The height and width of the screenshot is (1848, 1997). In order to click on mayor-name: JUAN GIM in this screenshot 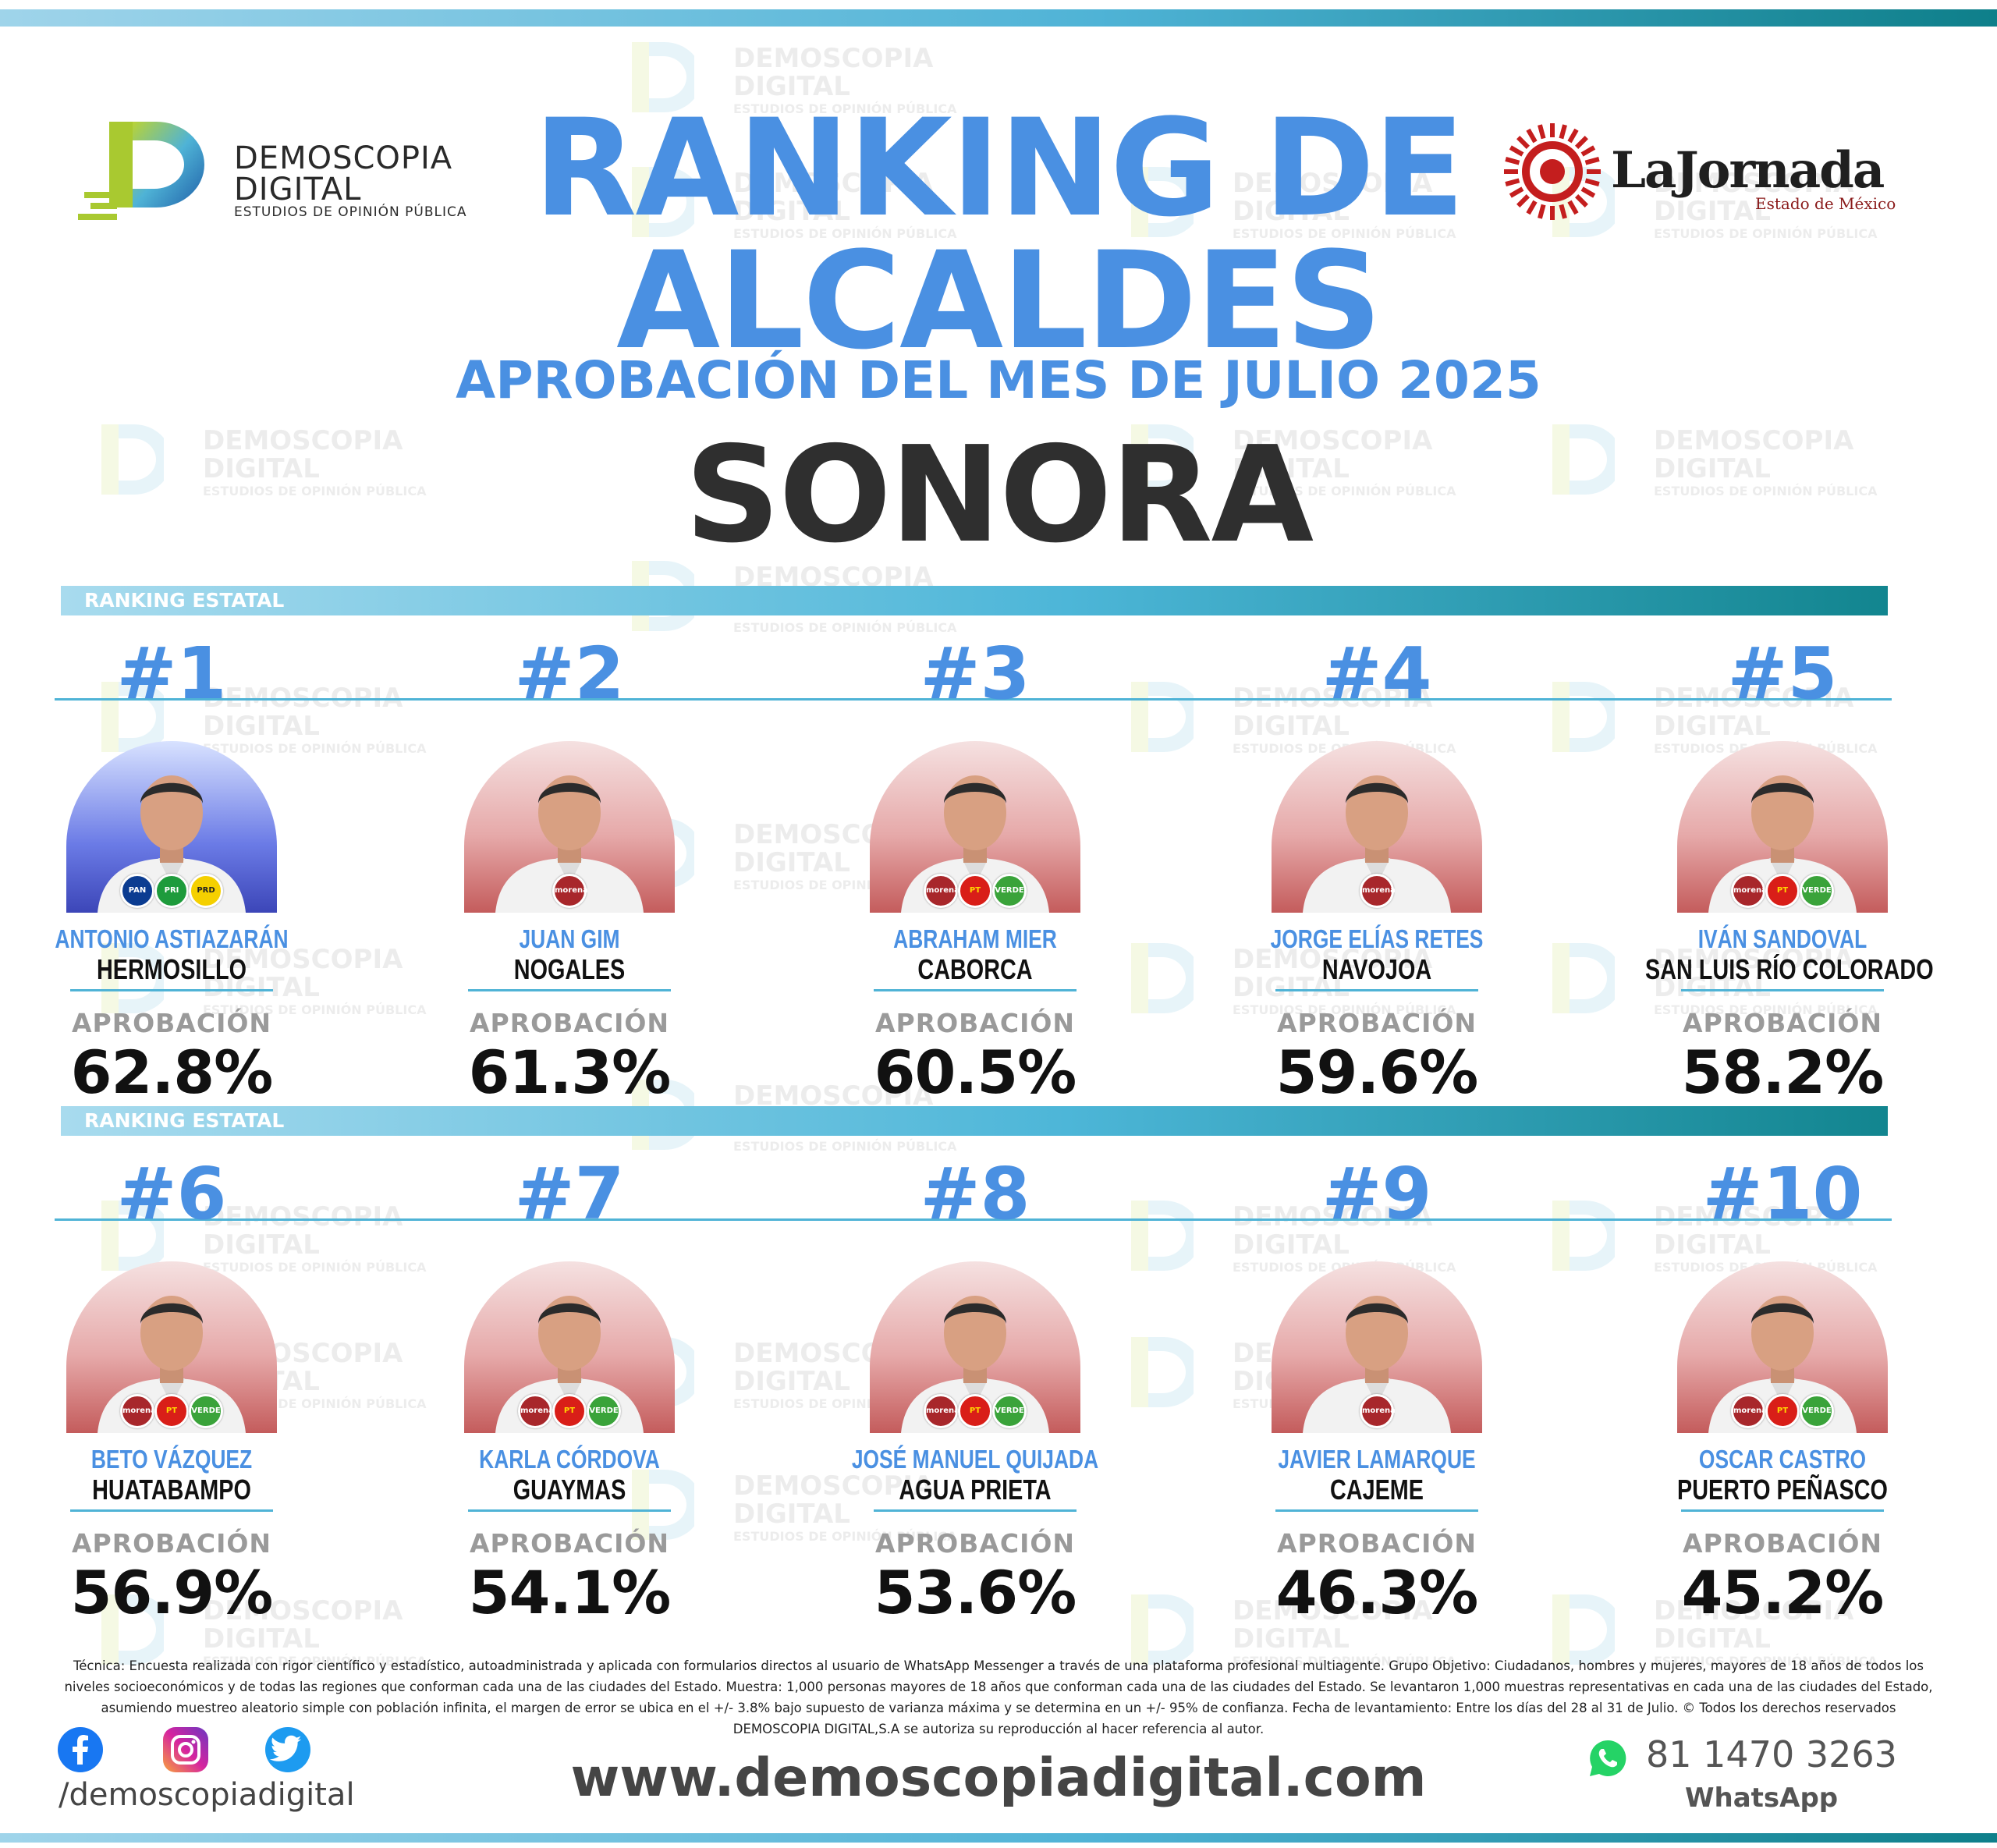, I will do `click(569, 938)`.